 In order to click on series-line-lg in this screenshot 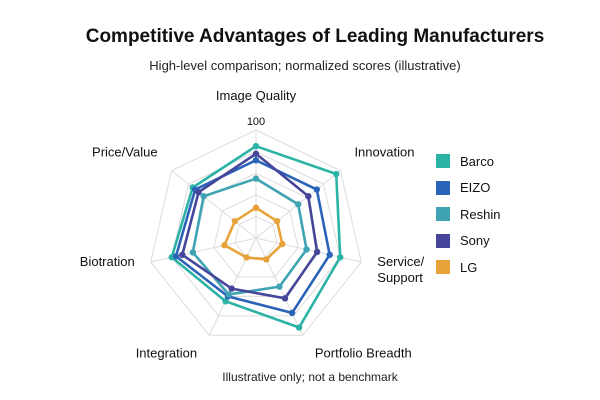, I will do `click(253, 233)`.